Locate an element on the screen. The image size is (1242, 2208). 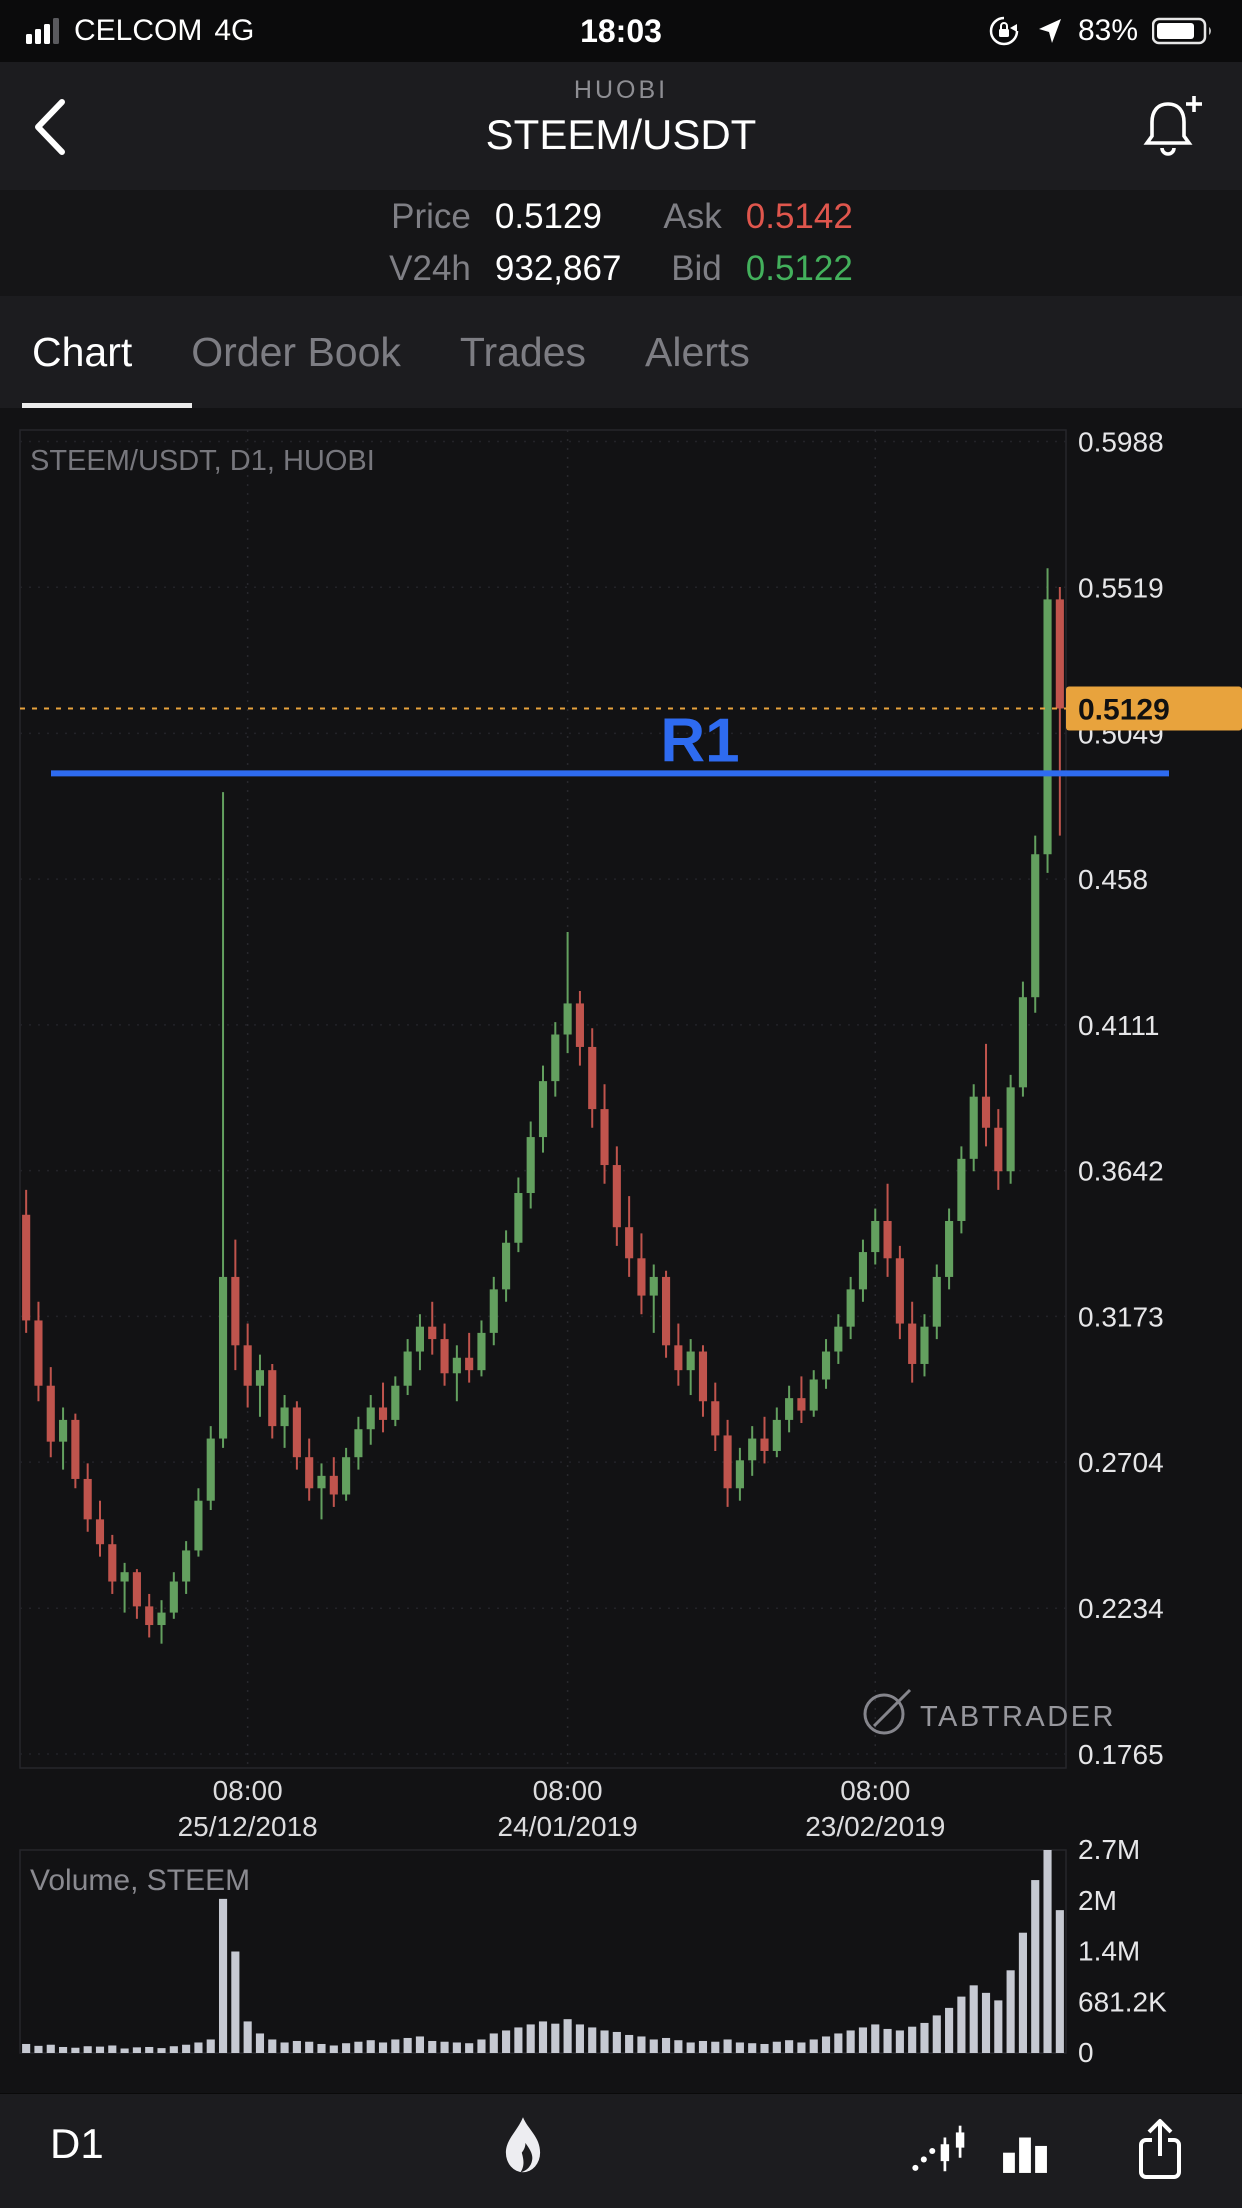
svg-text: 0.5988 is located at coordinates (1121, 441).